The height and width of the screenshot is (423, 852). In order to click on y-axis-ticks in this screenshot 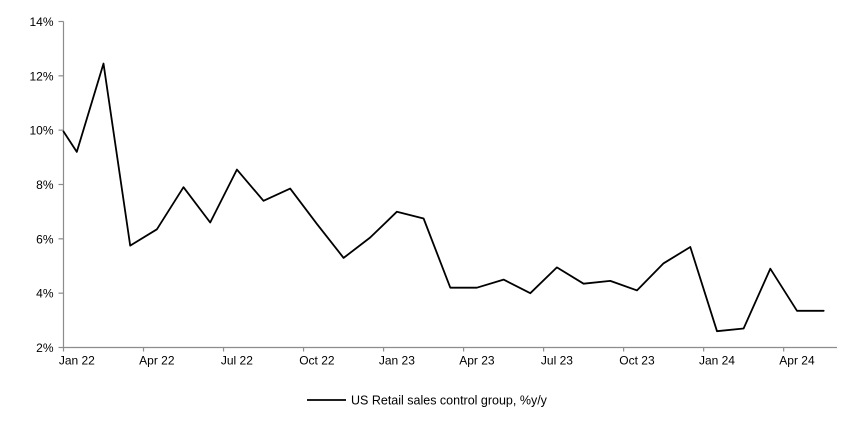, I will do `click(61, 184)`.